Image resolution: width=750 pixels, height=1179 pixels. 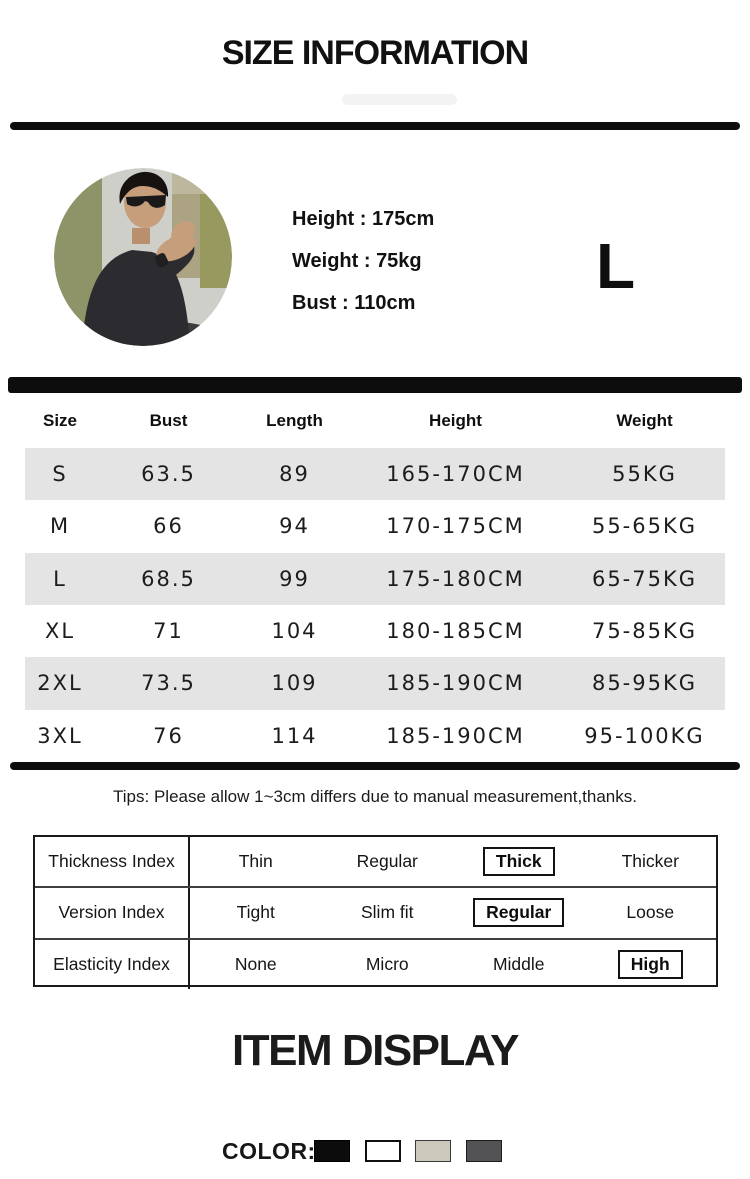 I want to click on option-tight: Tight, so click(x=255, y=912).